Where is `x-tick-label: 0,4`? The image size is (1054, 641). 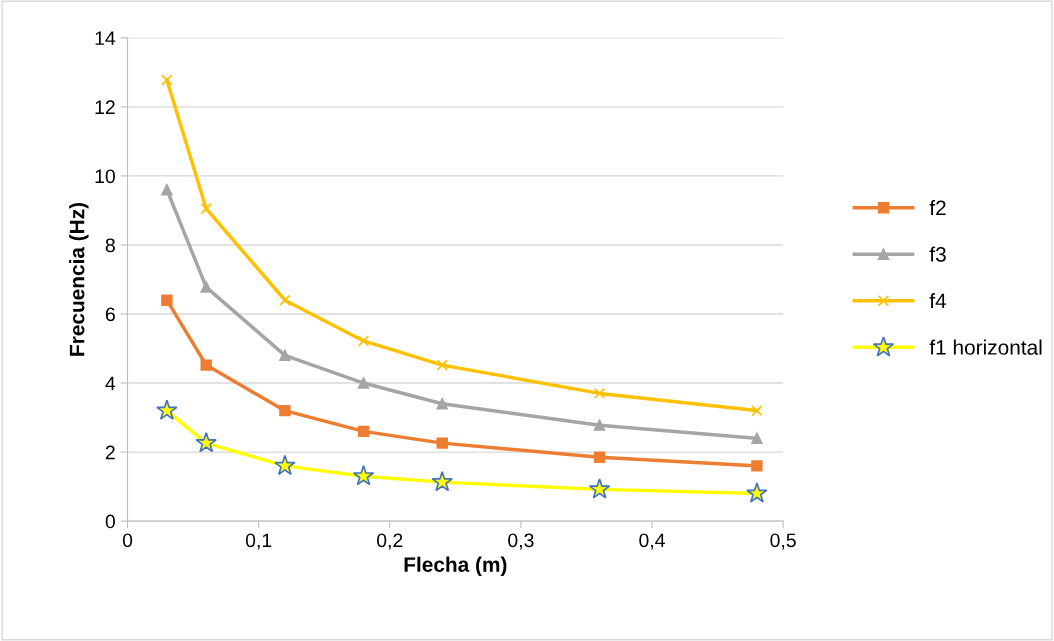 x-tick-label: 0,4 is located at coordinates (652, 541).